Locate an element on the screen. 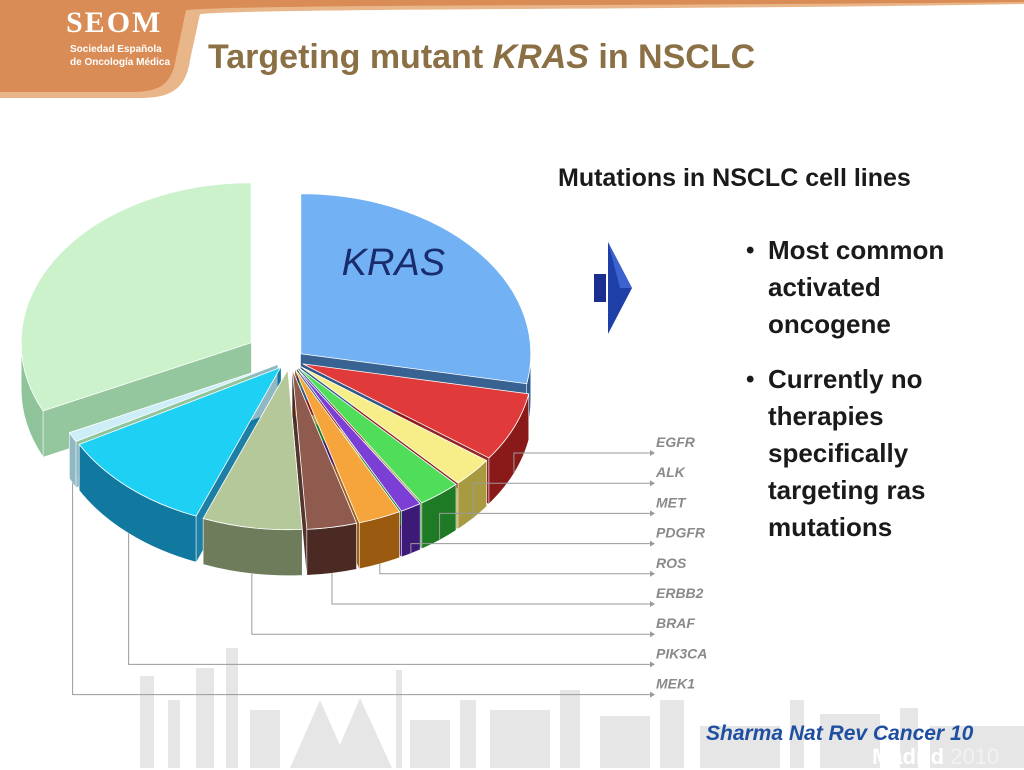 The image size is (1024, 770). leader-line-alk is located at coordinates (561, 500).